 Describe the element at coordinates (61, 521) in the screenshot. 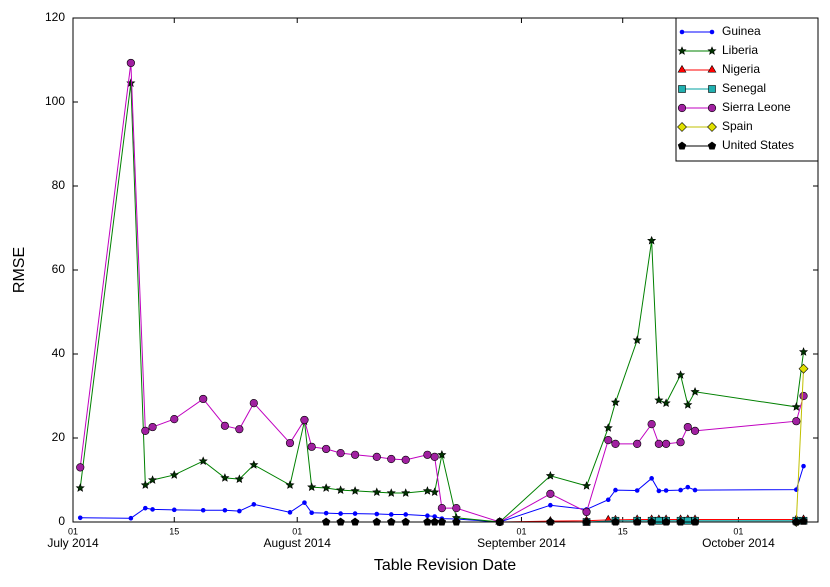

I see `y-tick-label: 0` at that location.